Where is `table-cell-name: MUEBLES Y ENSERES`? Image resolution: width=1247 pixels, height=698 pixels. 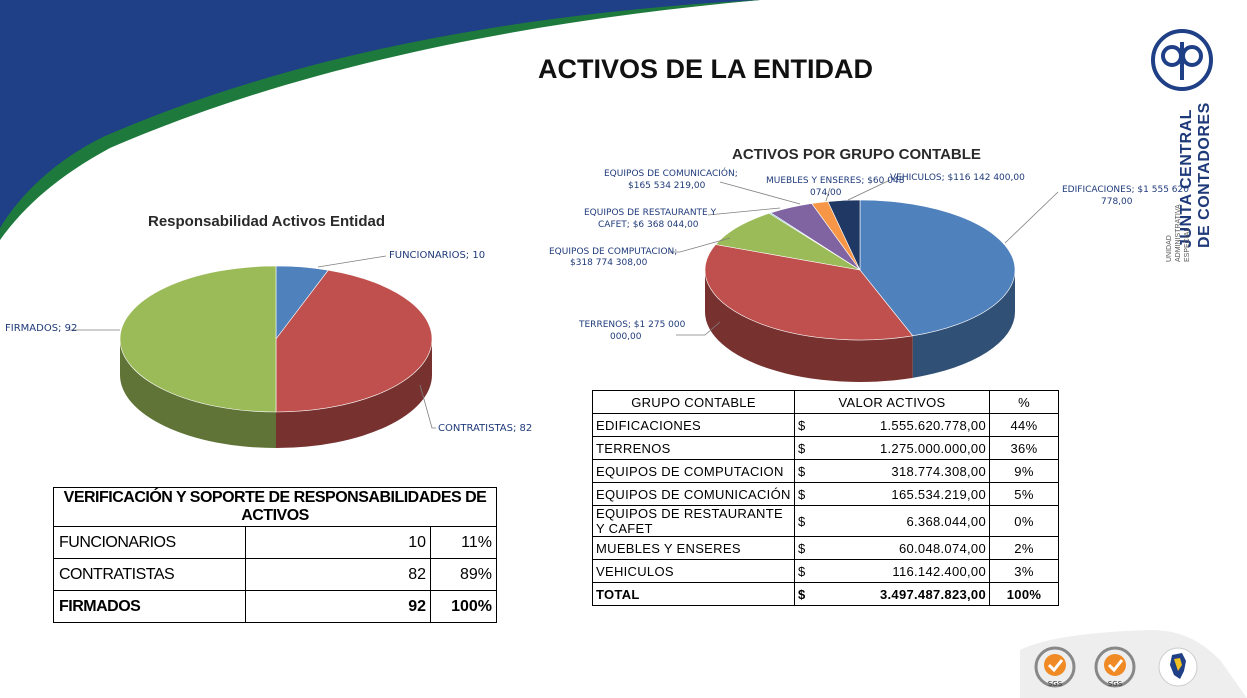
table-cell-name: MUEBLES Y ENSERES is located at coordinates (693, 548).